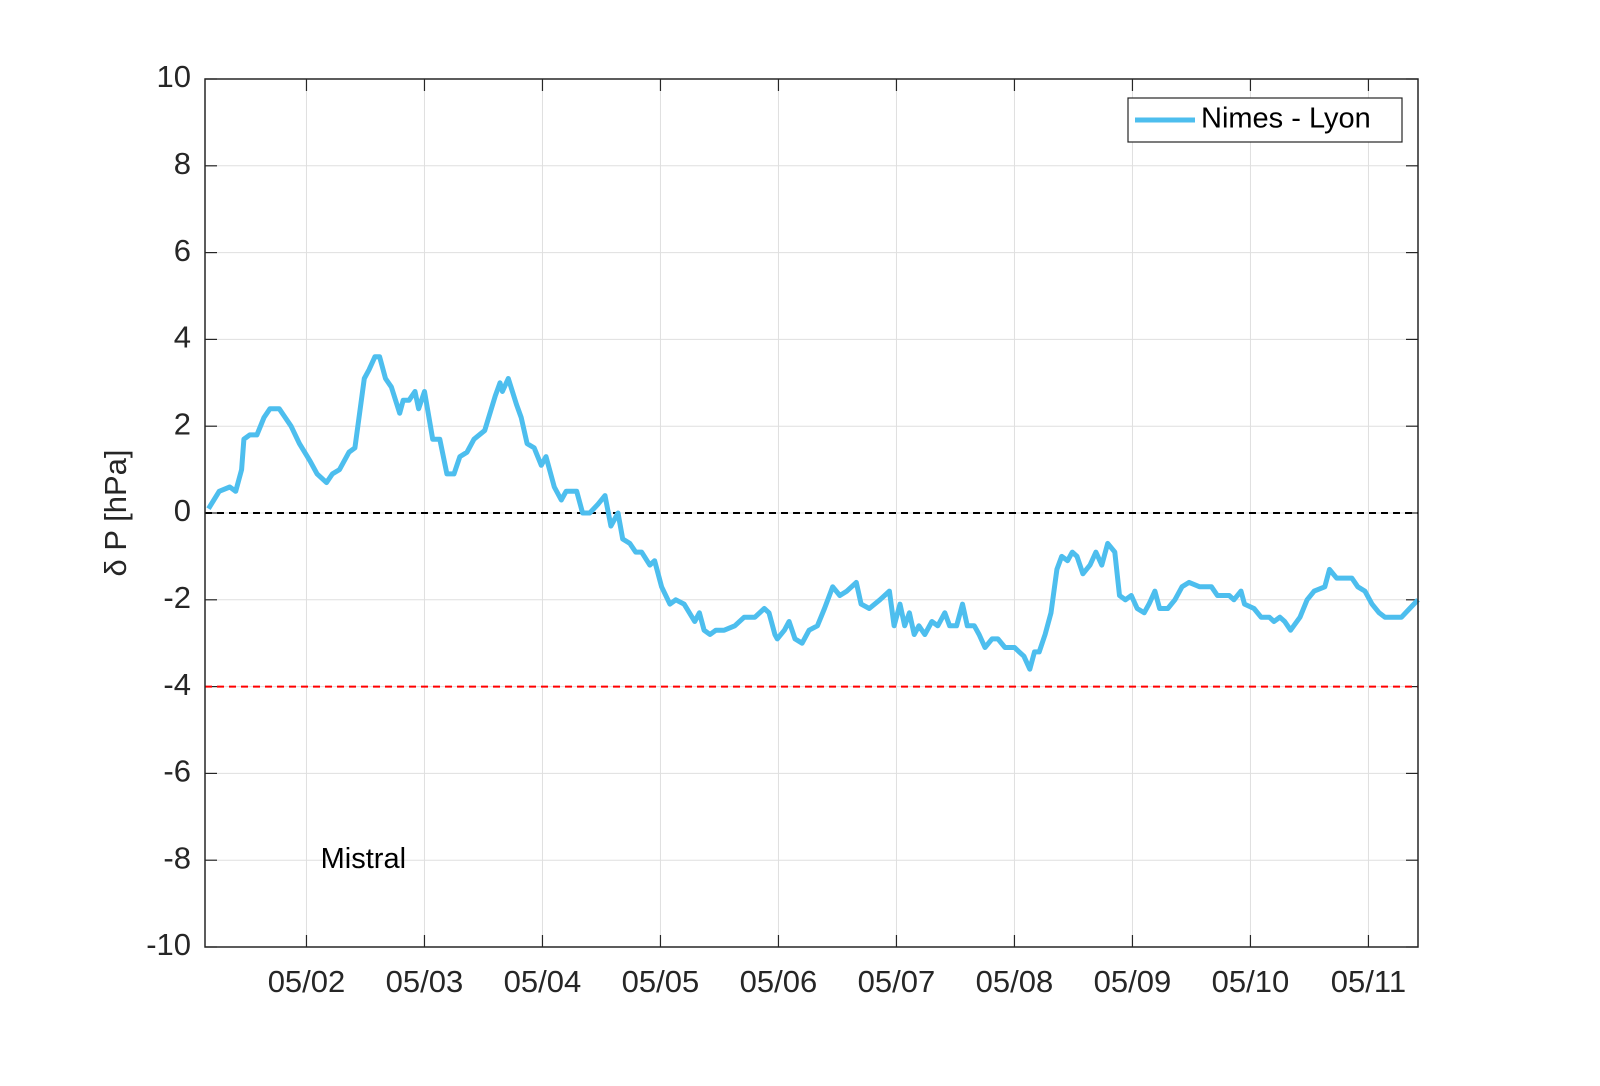  What do you see at coordinates (1286, 119) in the screenshot?
I see `legend-label: Nimes - Lyon` at bounding box center [1286, 119].